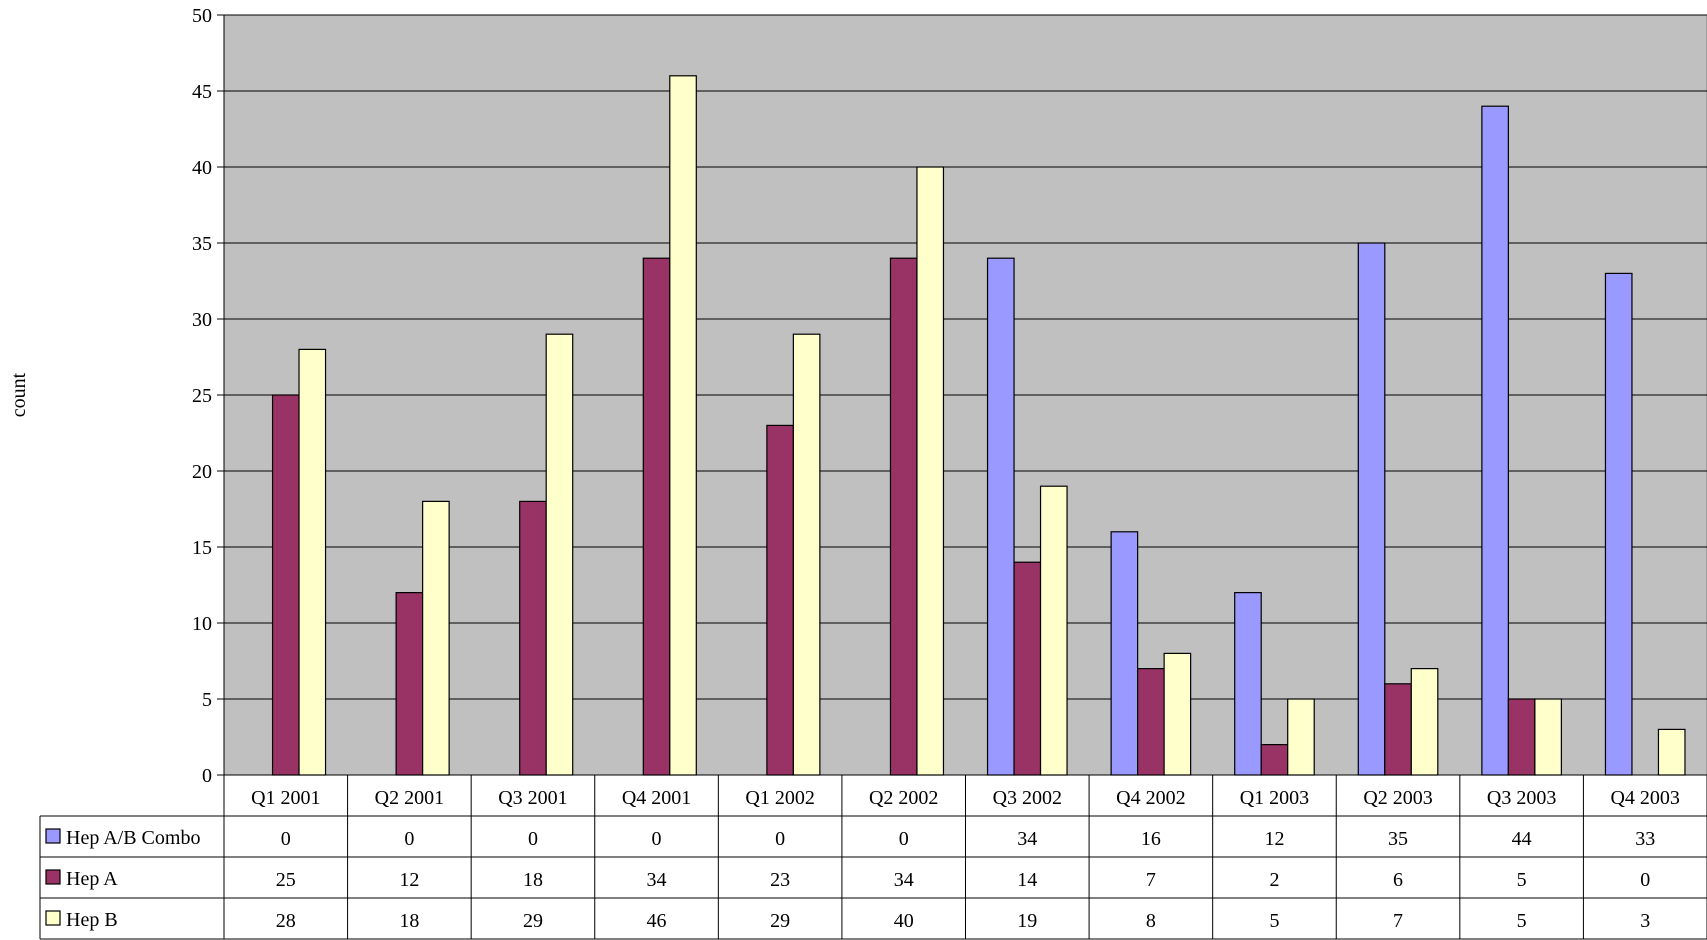 The image size is (1707, 940). I want to click on bar-hep-b-q4-2001, so click(683, 425).